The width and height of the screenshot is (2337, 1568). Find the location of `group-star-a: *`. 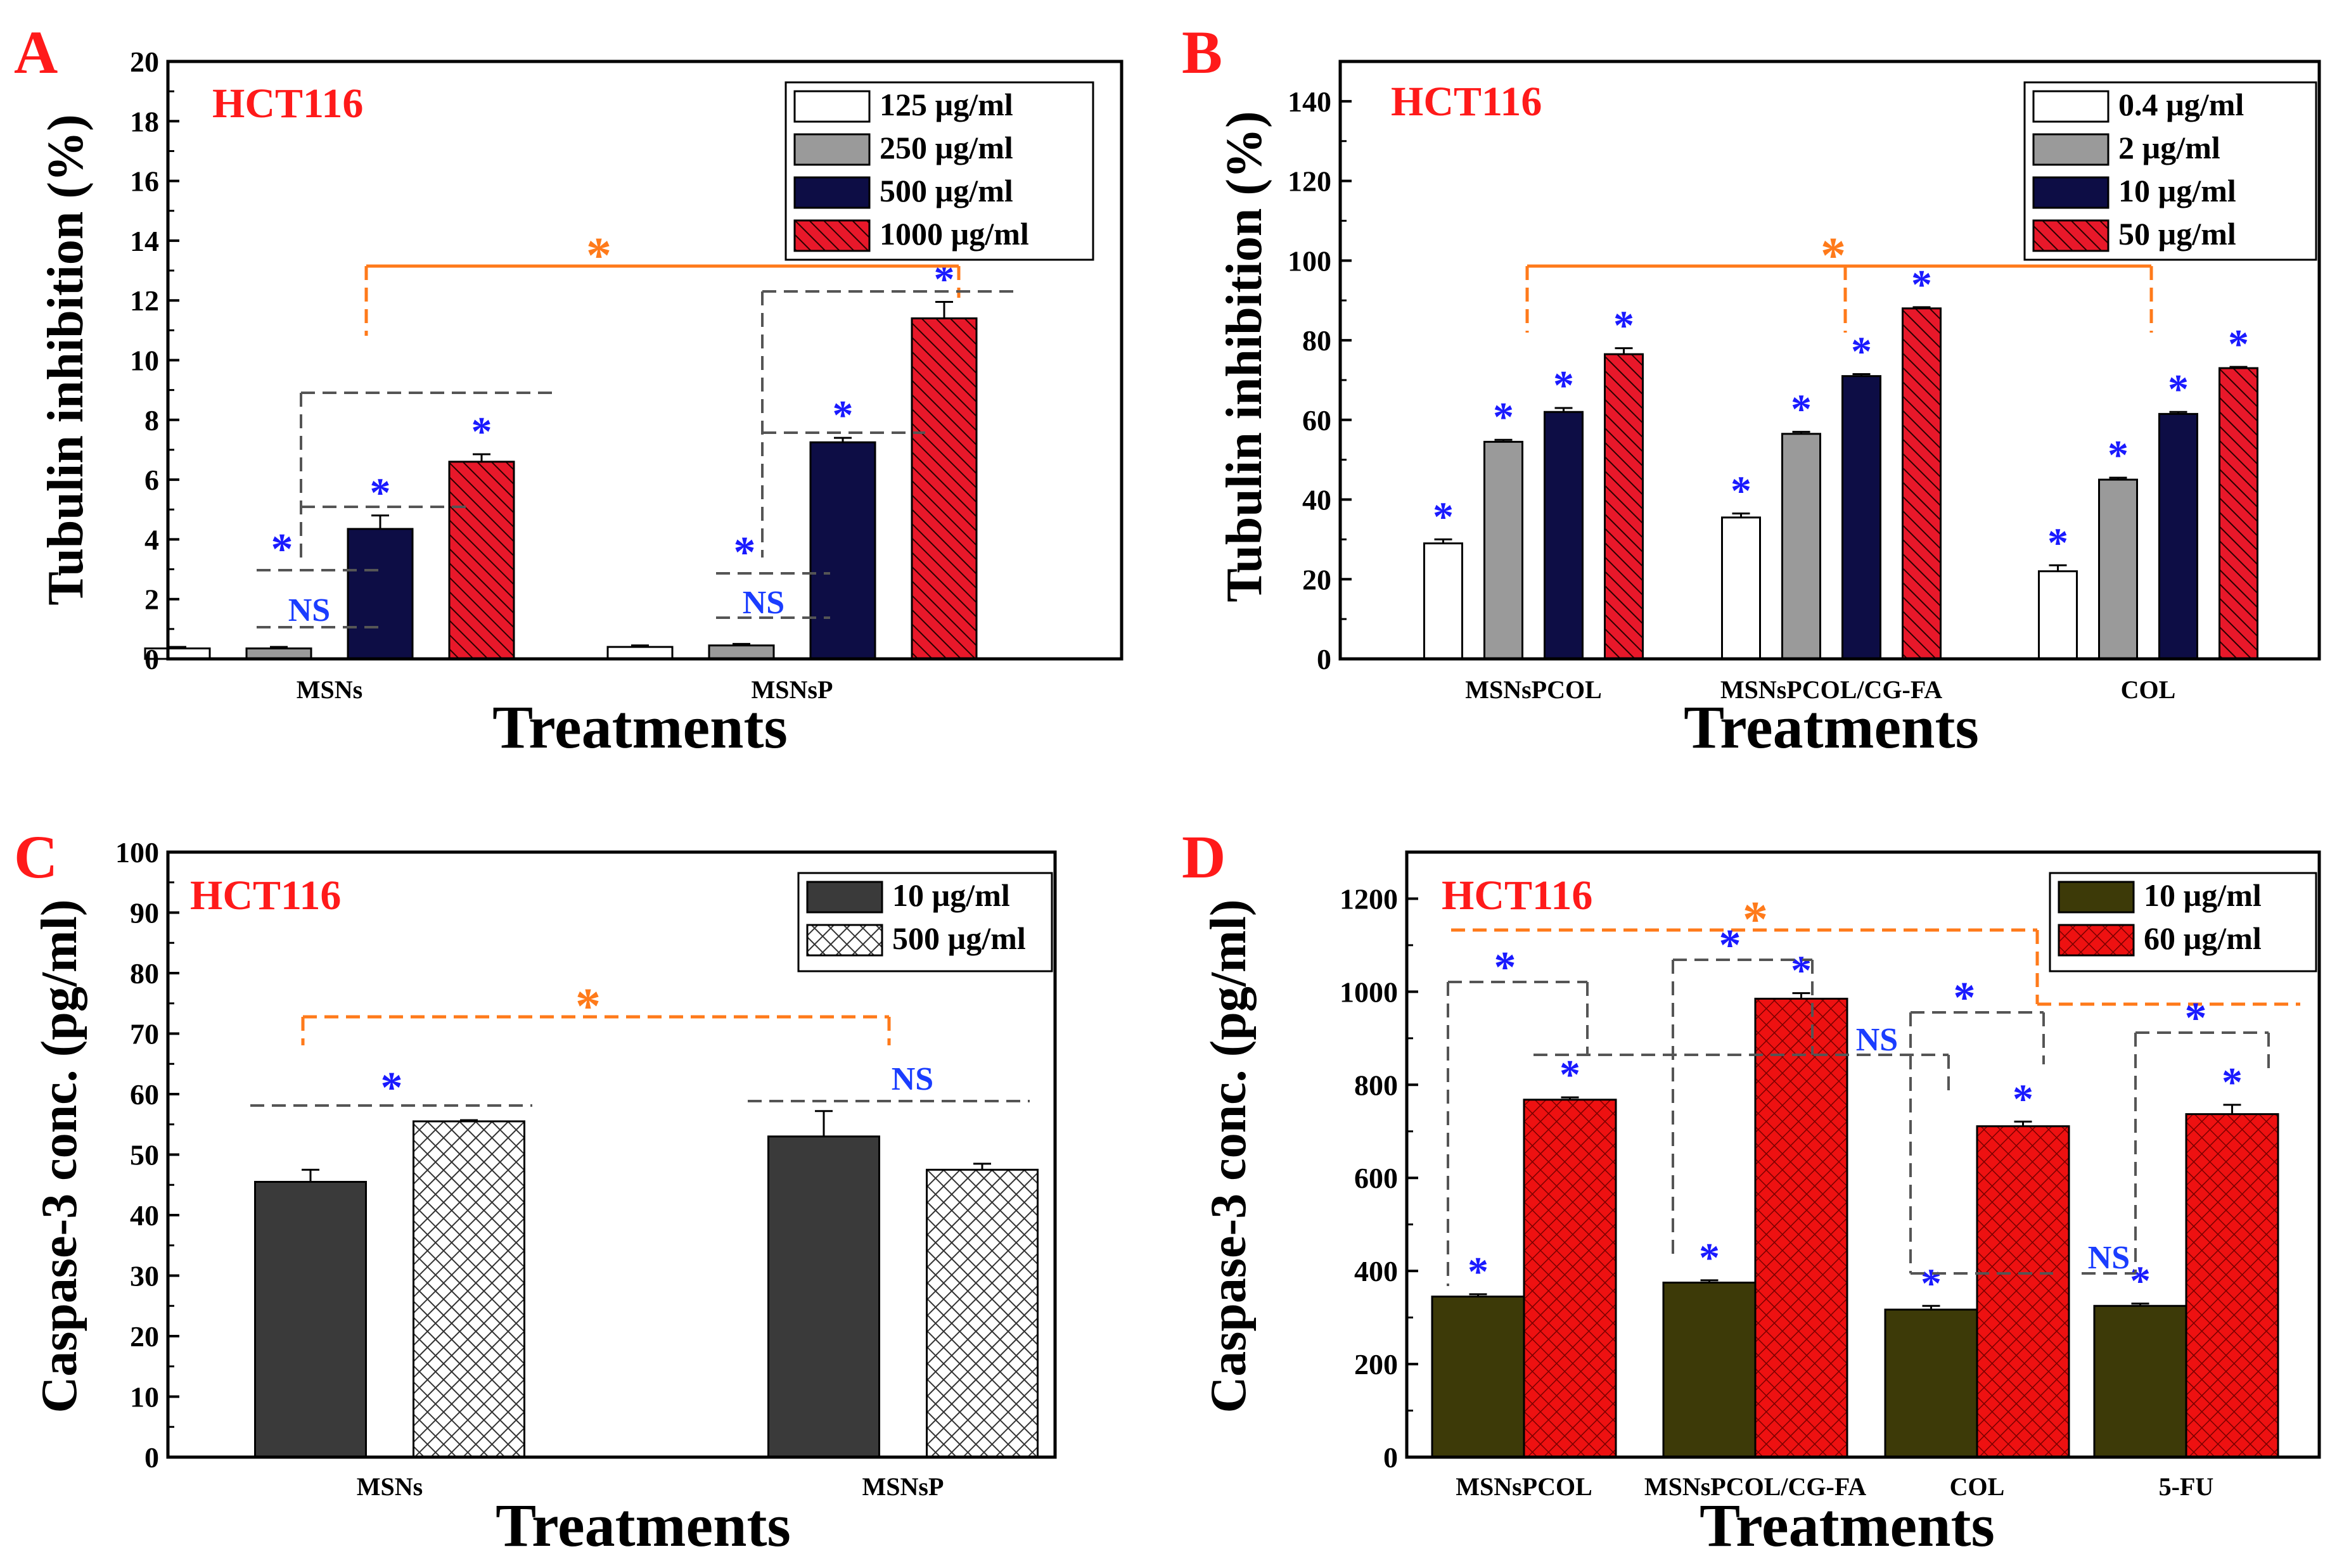

group-star-a: * is located at coordinates (598, 256).